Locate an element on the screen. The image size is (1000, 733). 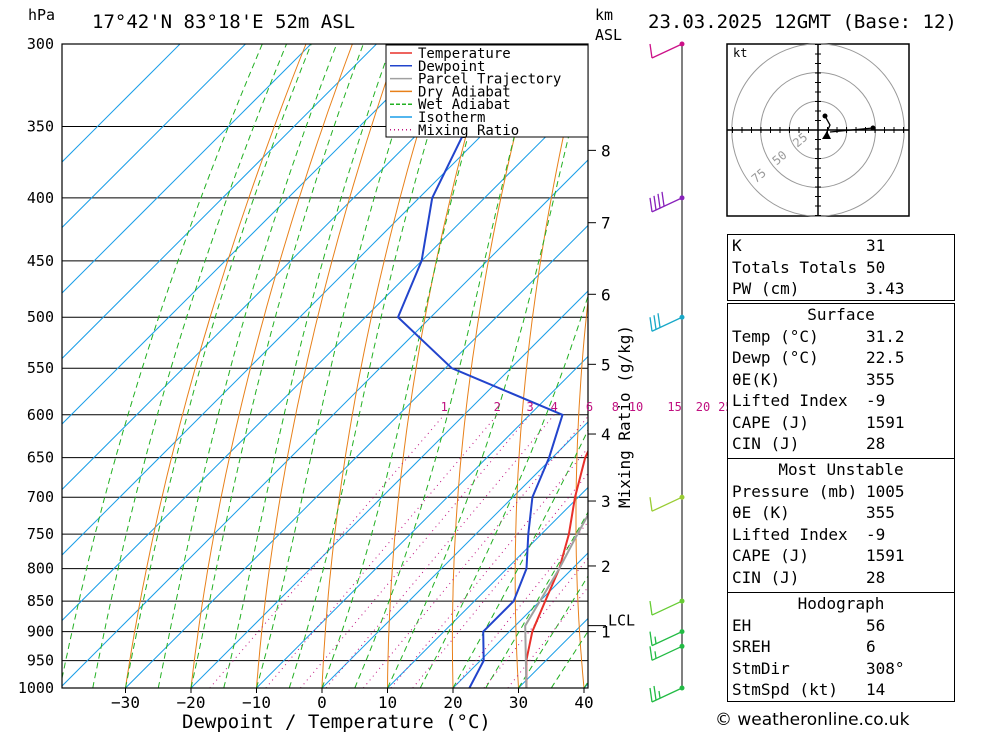
mixing-ratio-label: 8 is located at coordinates (615, 407).